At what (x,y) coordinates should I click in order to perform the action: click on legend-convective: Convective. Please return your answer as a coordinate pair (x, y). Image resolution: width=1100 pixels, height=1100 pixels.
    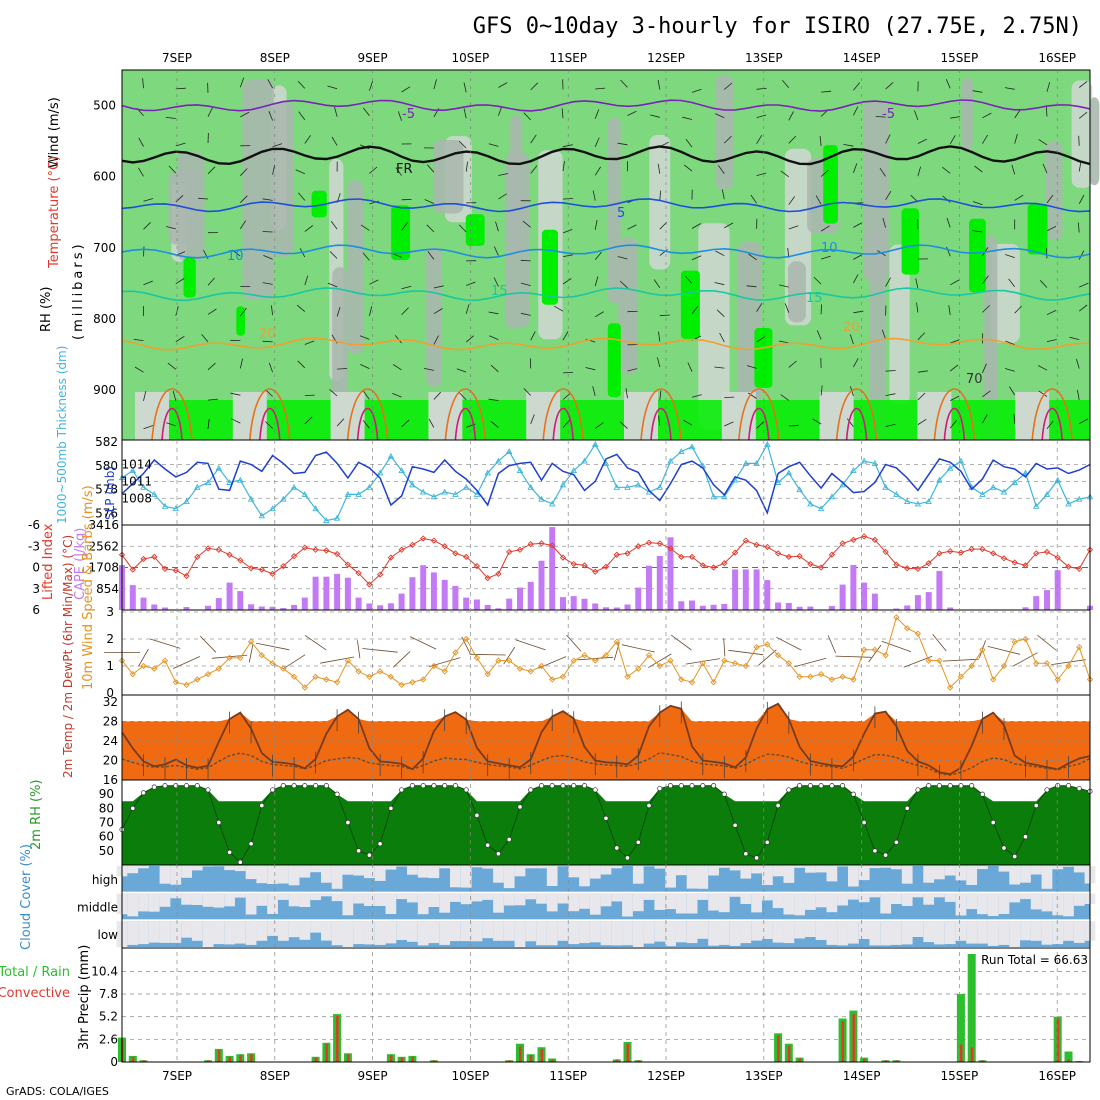
    Looking at the image, I should click on (35, 993).